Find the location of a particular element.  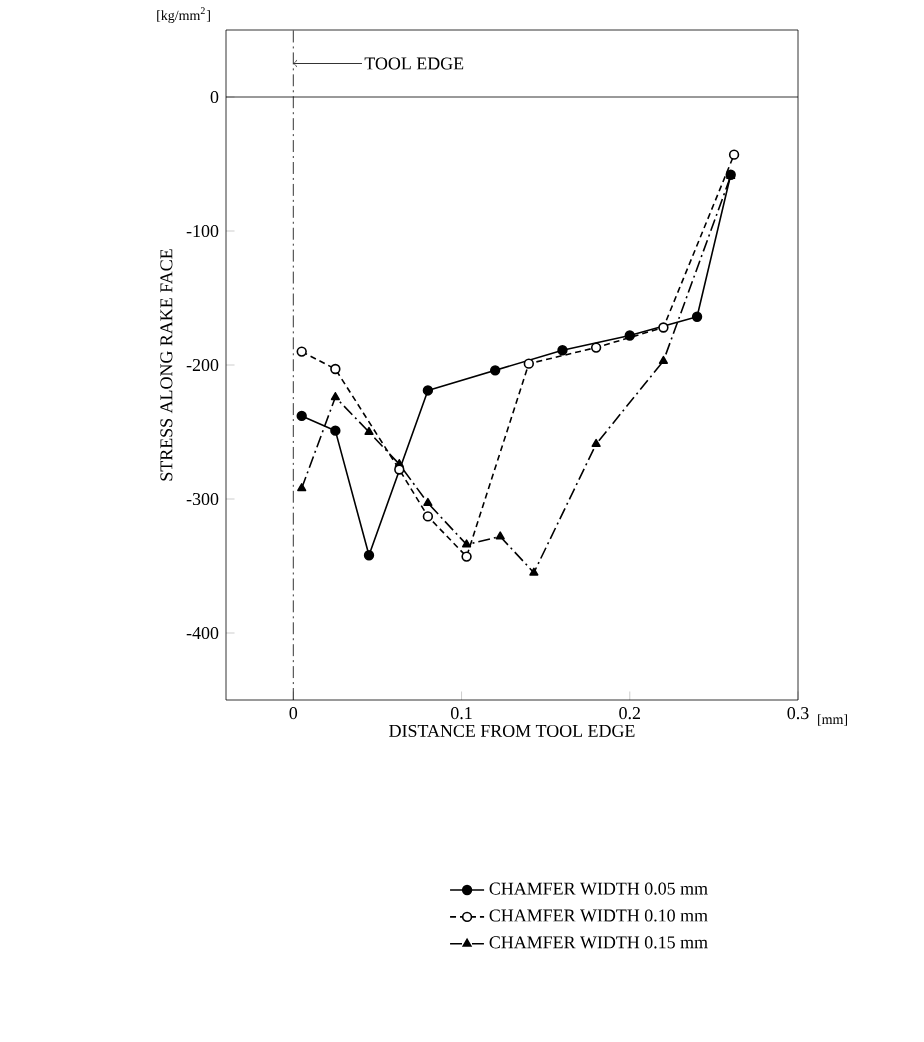

legend-label: CHAMFER WIDTH 0.15 mm is located at coordinates (598, 942).